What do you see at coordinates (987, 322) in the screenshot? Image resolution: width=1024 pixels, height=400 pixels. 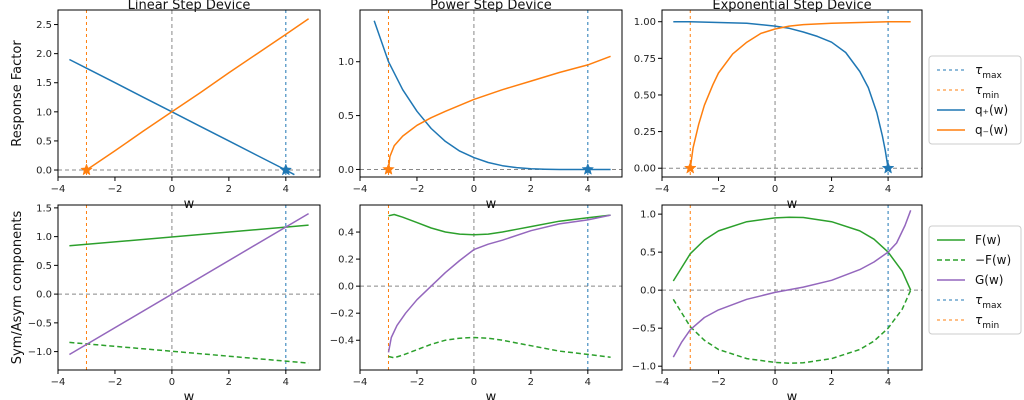 I see `legend-label: τmin` at bounding box center [987, 322].